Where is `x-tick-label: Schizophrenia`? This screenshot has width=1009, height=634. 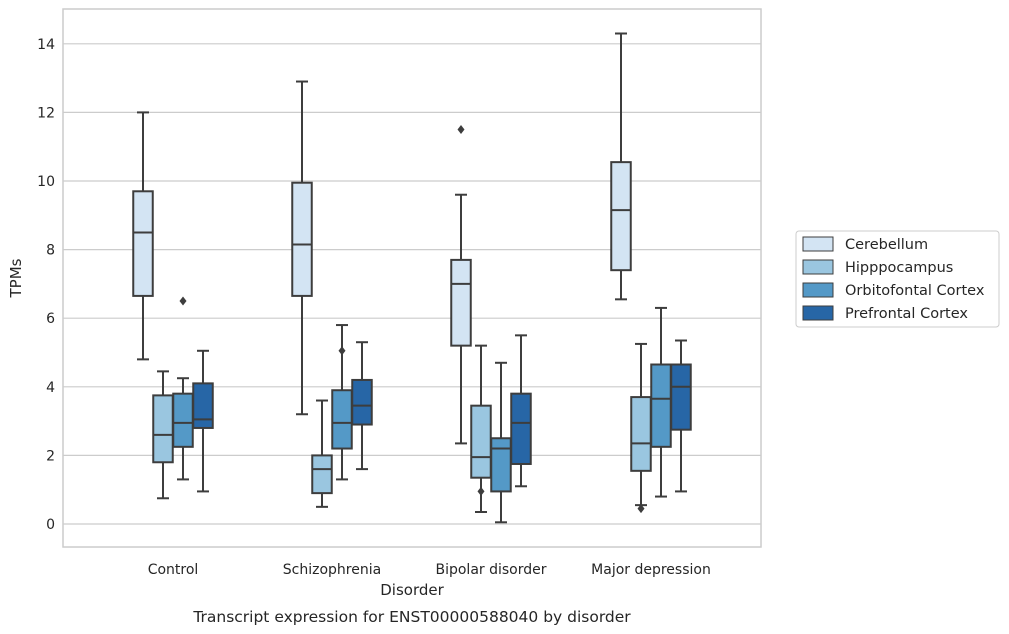
x-tick-label: Schizophrenia is located at coordinates (332, 570).